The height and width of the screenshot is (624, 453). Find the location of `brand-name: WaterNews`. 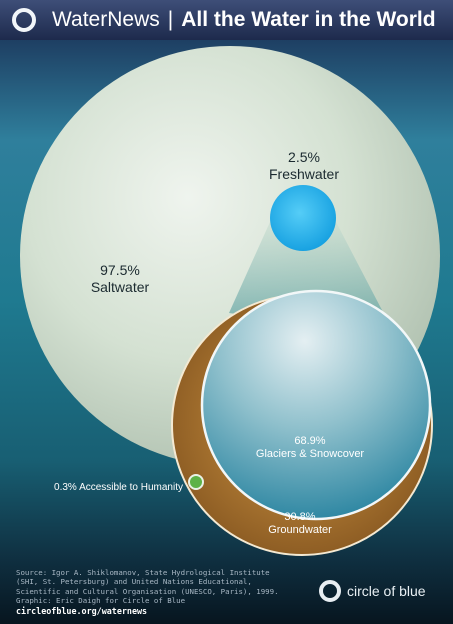

brand-name: WaterNews is located at coordinates (106, 19).